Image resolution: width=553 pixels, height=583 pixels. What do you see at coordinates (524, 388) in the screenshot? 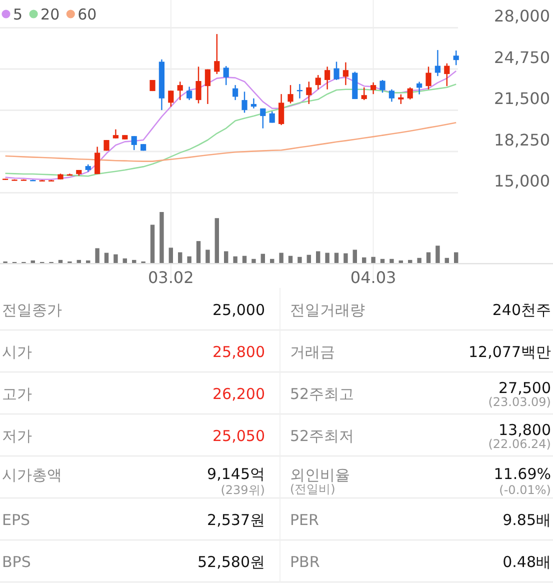
I see `text: 27,500` at bounding box center [524, 388].